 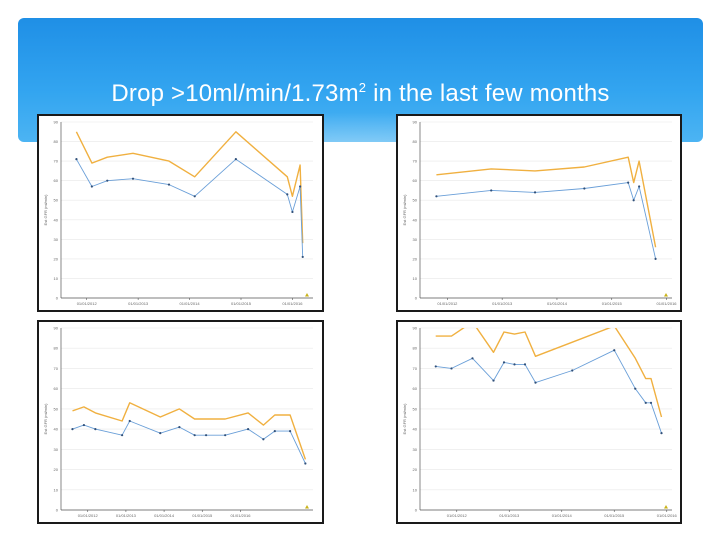 What do you see at coordinates (488, 93) in the screenshot?
I see `slide-title-tail: in the last few months` at bounding box center [488, 93].